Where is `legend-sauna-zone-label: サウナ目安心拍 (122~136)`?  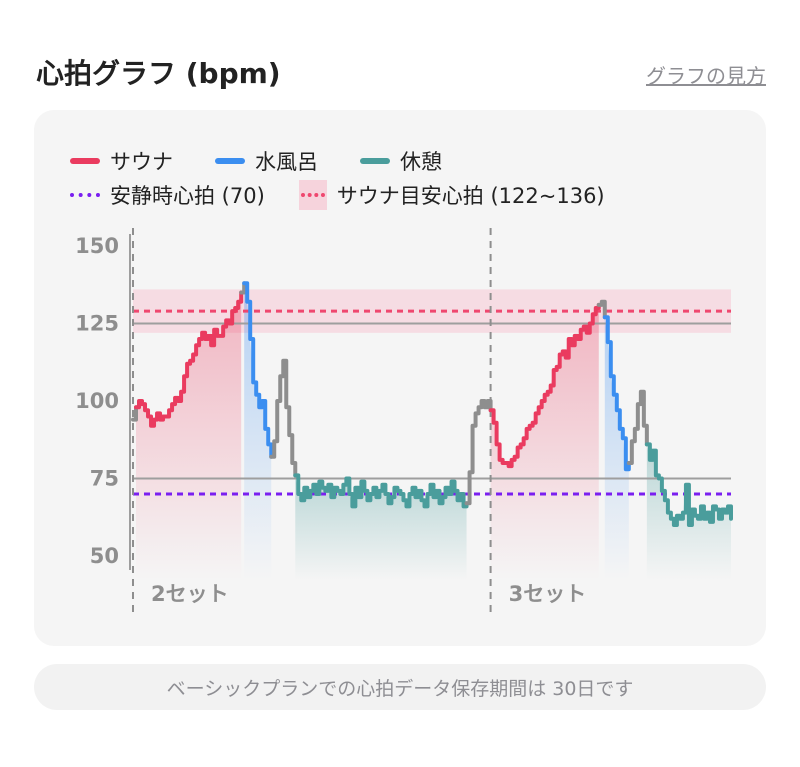 legend-sauna-zone-label: サウナ目安心拍 (122~136) is located at coordinates (470, 196).